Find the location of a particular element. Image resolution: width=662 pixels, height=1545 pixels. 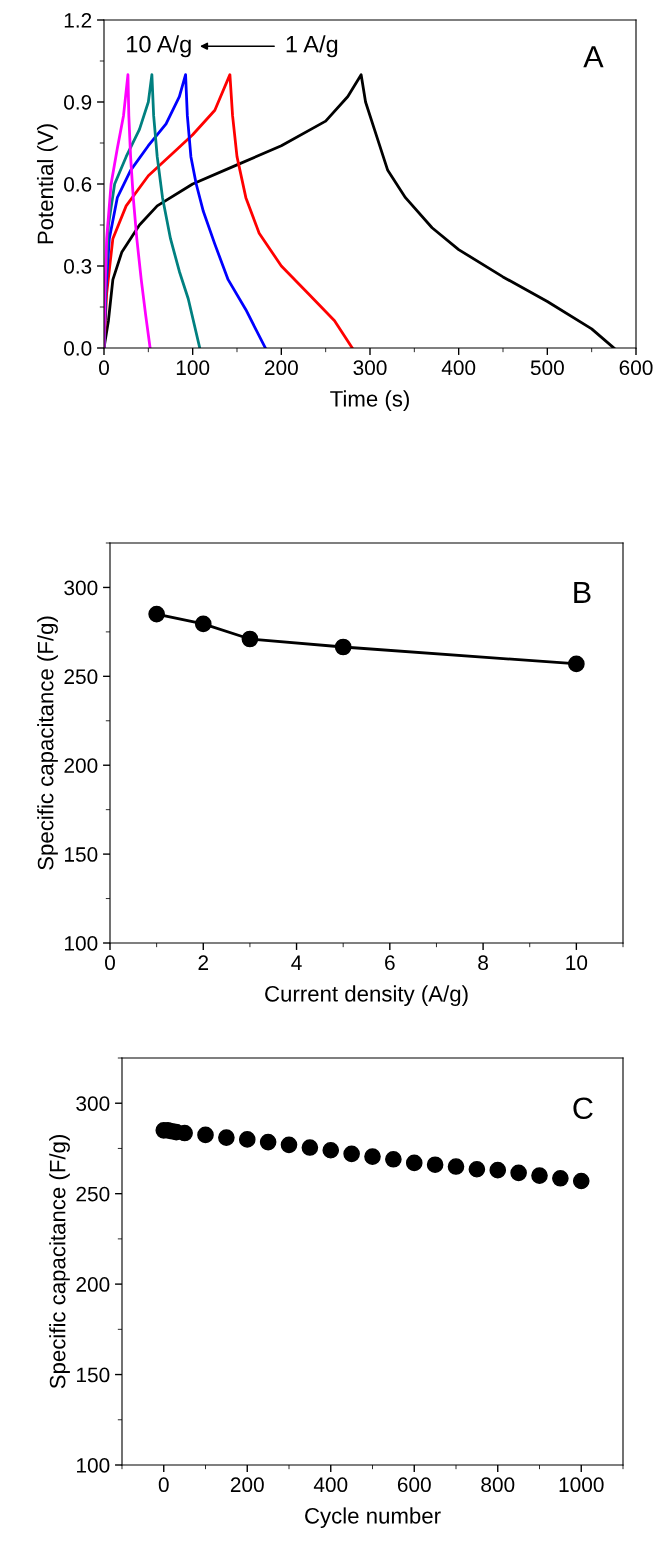

x-tick-label: 1000 is located at coordinates (581, 1485).